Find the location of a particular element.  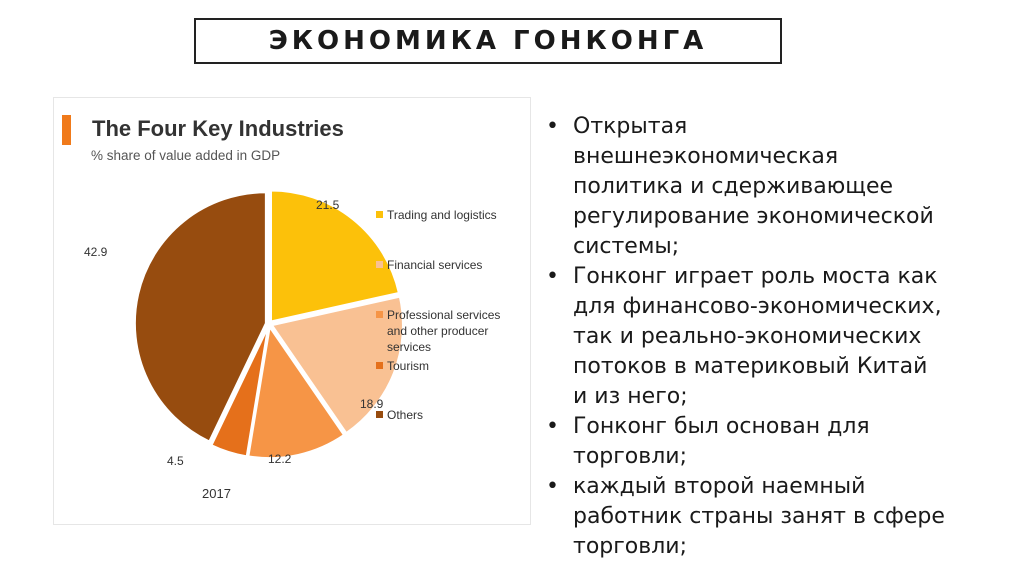

bullet-line: системы; is located at coordinates (626, 246).